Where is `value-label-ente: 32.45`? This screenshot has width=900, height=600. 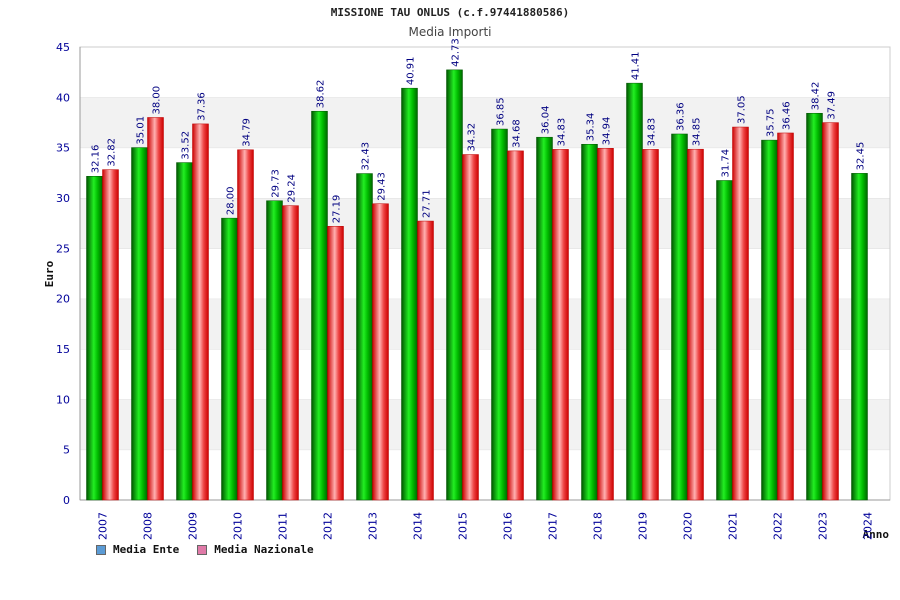
value-label-ente: 32.45 is located at coordinates (861, 156).